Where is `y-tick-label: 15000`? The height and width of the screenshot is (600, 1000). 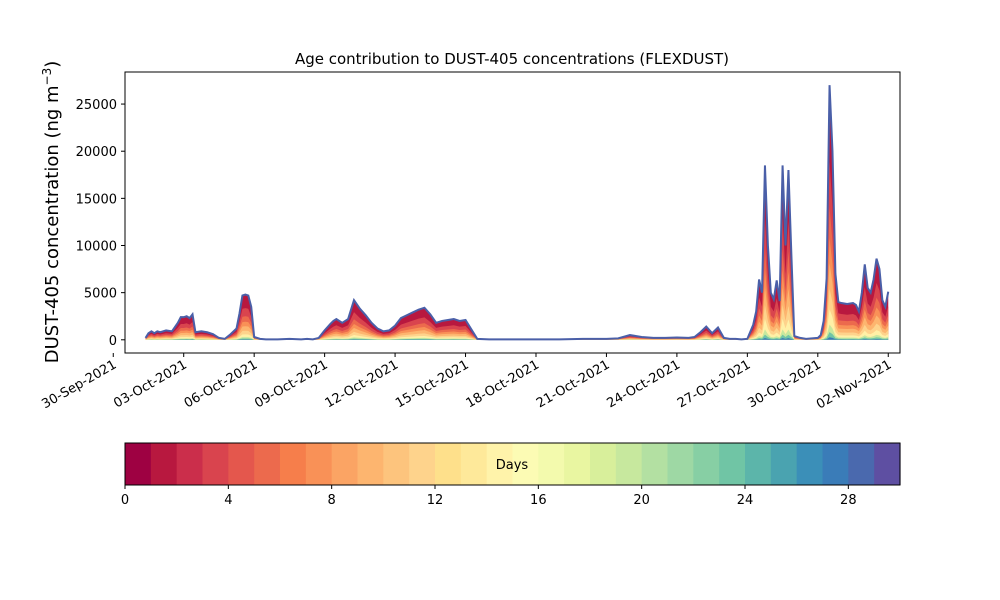 y-tick-label: 15000 is located at coordinates (96, 199).